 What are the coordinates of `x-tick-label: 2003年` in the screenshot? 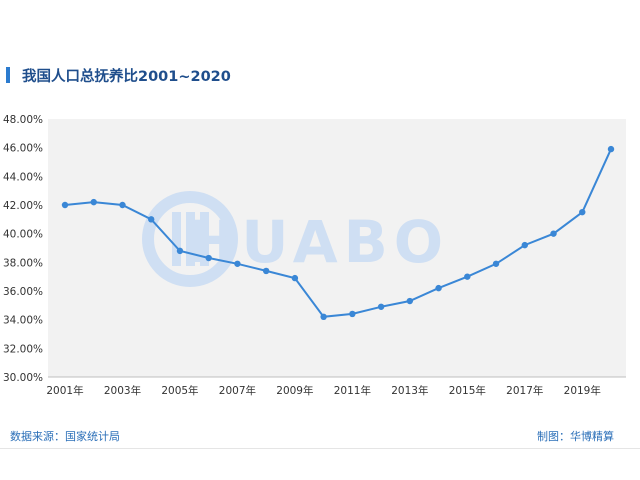 It's located at (122, 390).